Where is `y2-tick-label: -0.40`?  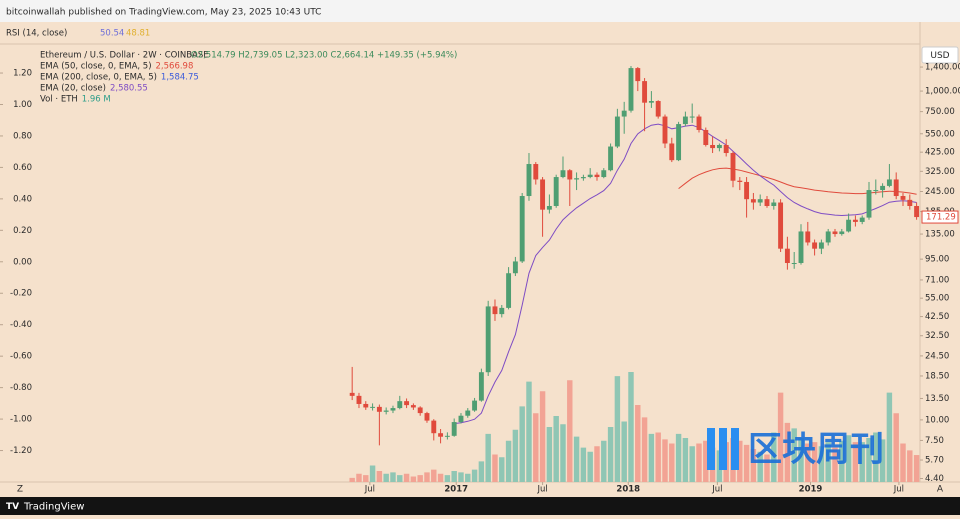
y2-tick-label: -0.40 is located at coordinates (21, 325).